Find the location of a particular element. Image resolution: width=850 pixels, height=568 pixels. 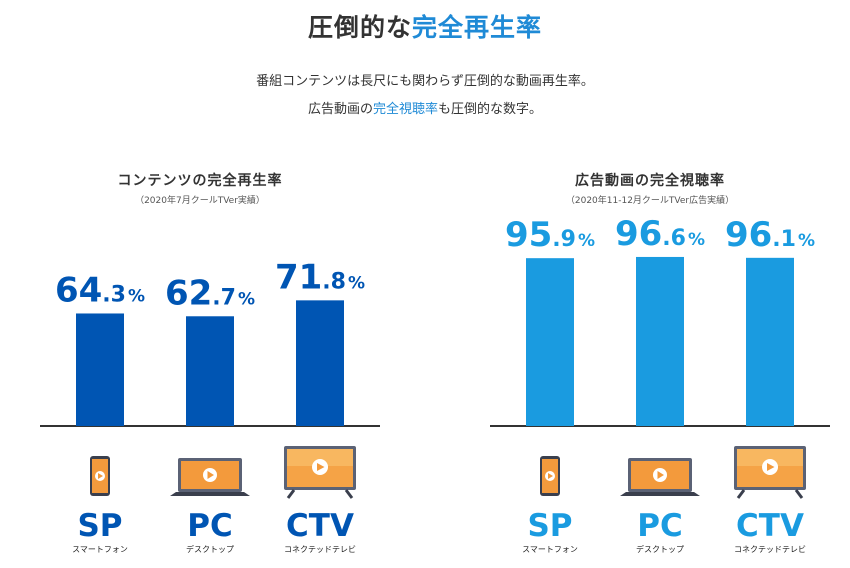

lead-line-2: 広告動画の完全視聴率も圧倒的な数字。 is located at coordinates (425, 107).